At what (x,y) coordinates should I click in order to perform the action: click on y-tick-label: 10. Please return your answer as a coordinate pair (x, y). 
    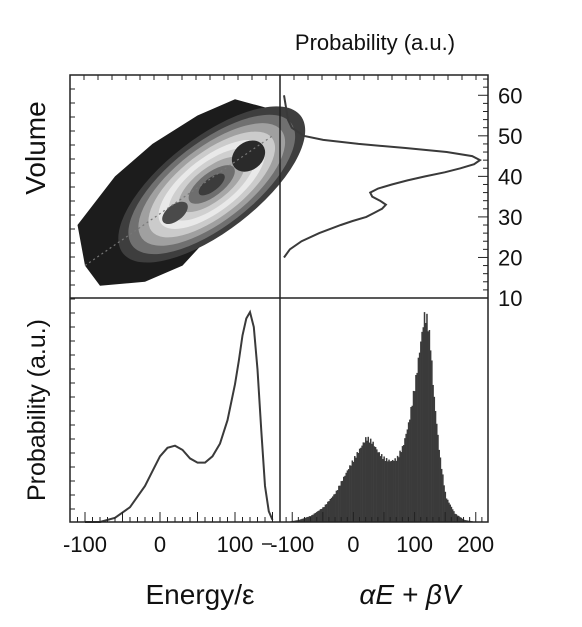
    Looking at the image, I should click on (510, 298).